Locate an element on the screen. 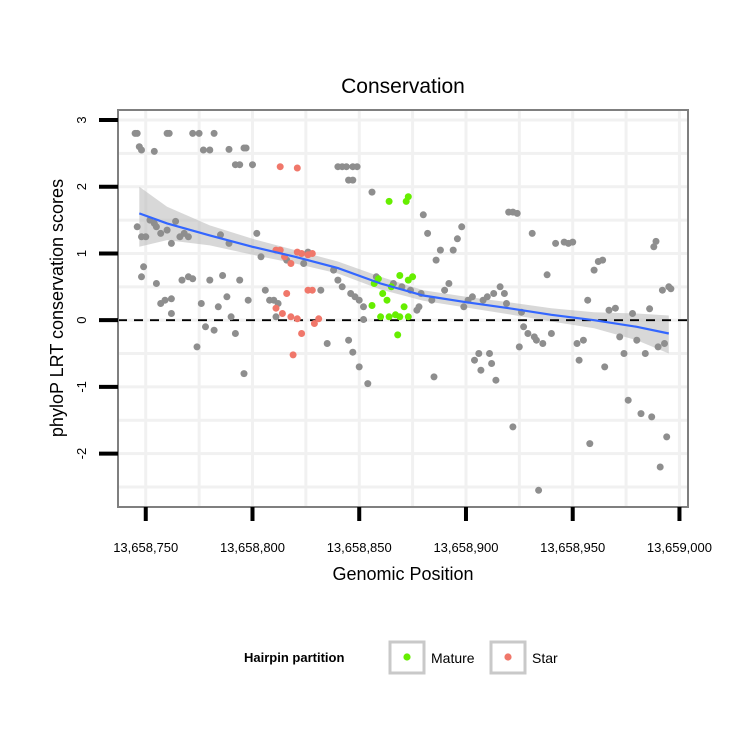 This screenshot has height=750, width=750. x-tick-label: 13,658,750 is located at coordinates (145, 547).